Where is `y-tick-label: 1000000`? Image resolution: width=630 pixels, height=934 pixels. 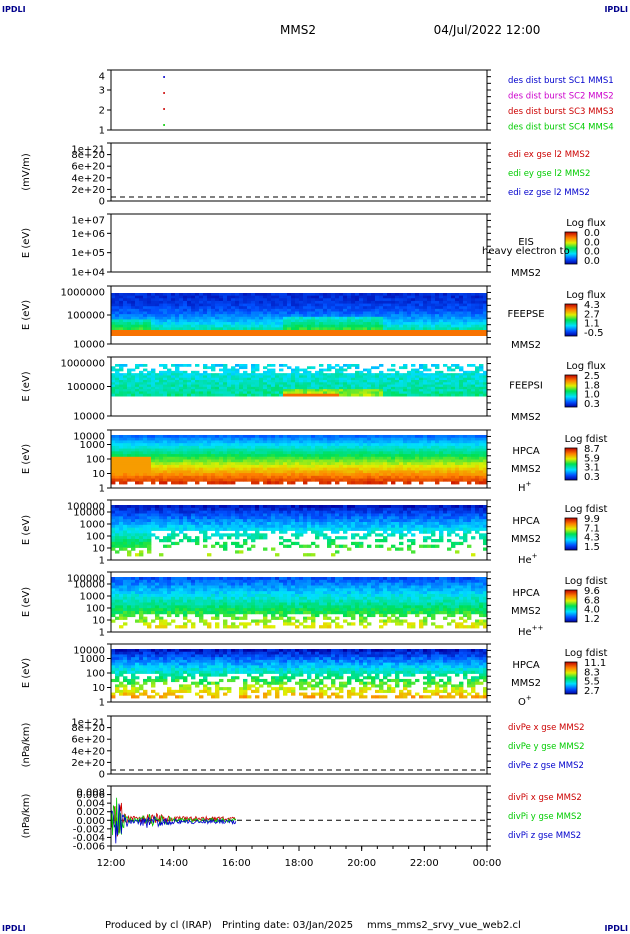
y-tick-label: 1000000 is located at coordinates (82, 293).